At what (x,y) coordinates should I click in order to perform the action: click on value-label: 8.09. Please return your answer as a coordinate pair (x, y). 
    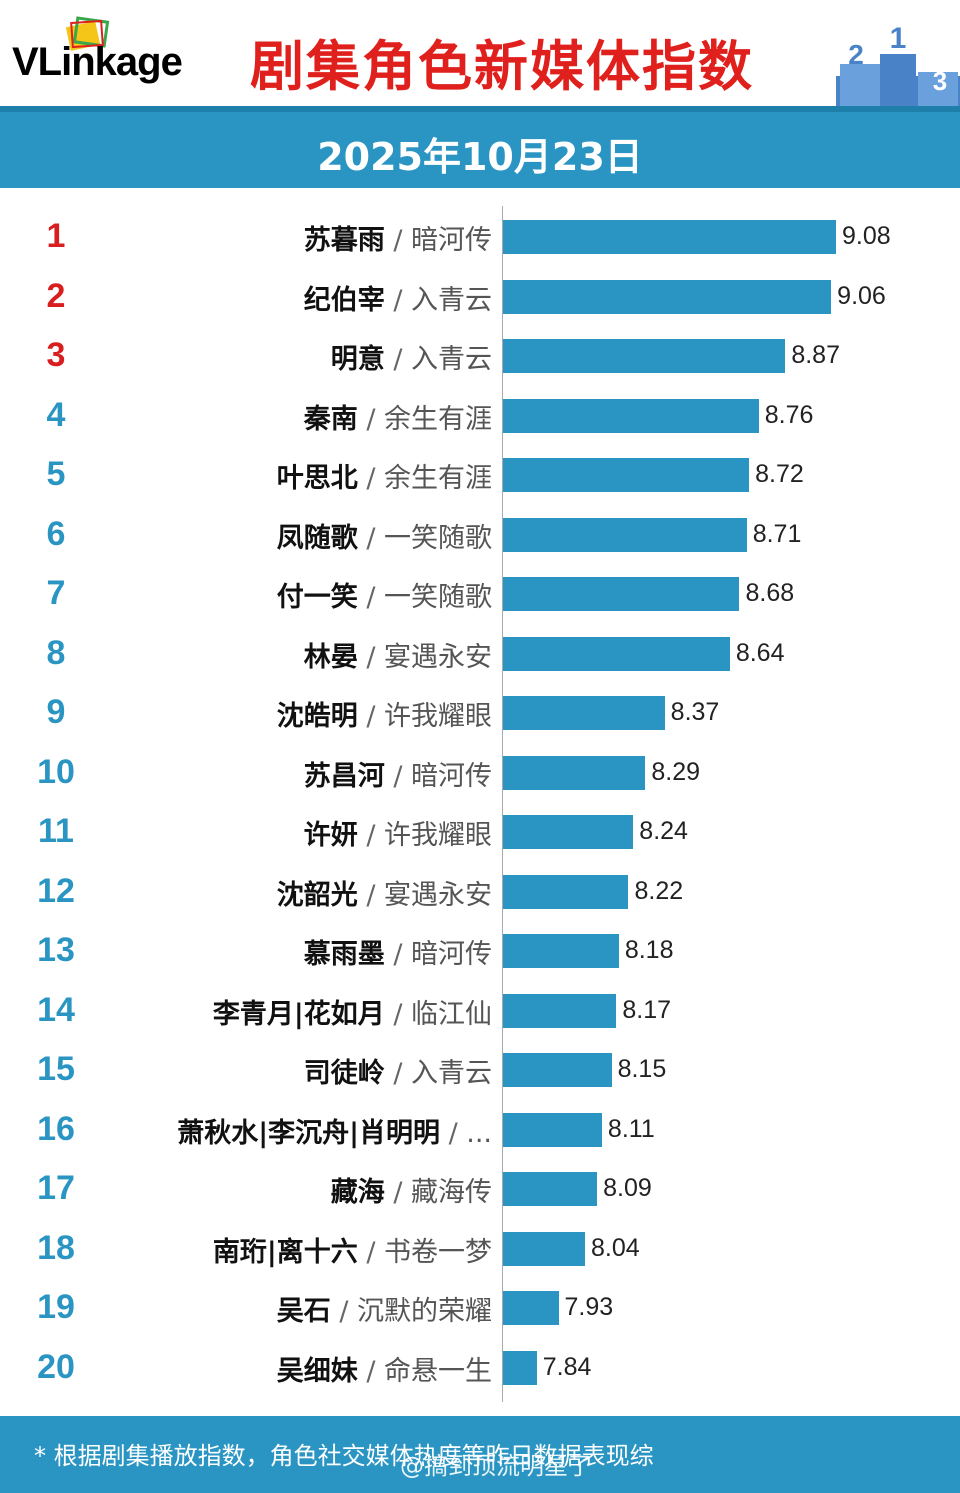
    Looking at the image, I should click on (627, 1188).